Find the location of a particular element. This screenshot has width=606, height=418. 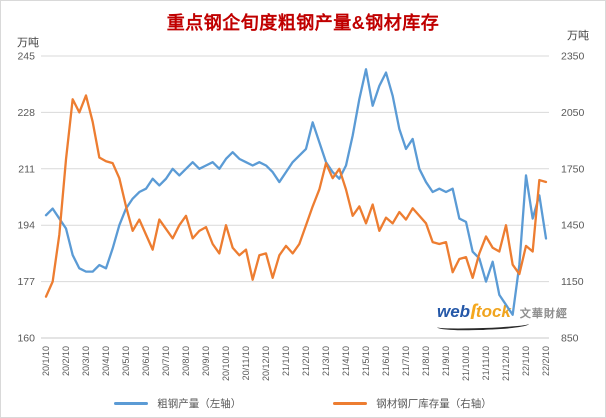

svg-text: 21/12/10 is located at coordinates (506, 363).